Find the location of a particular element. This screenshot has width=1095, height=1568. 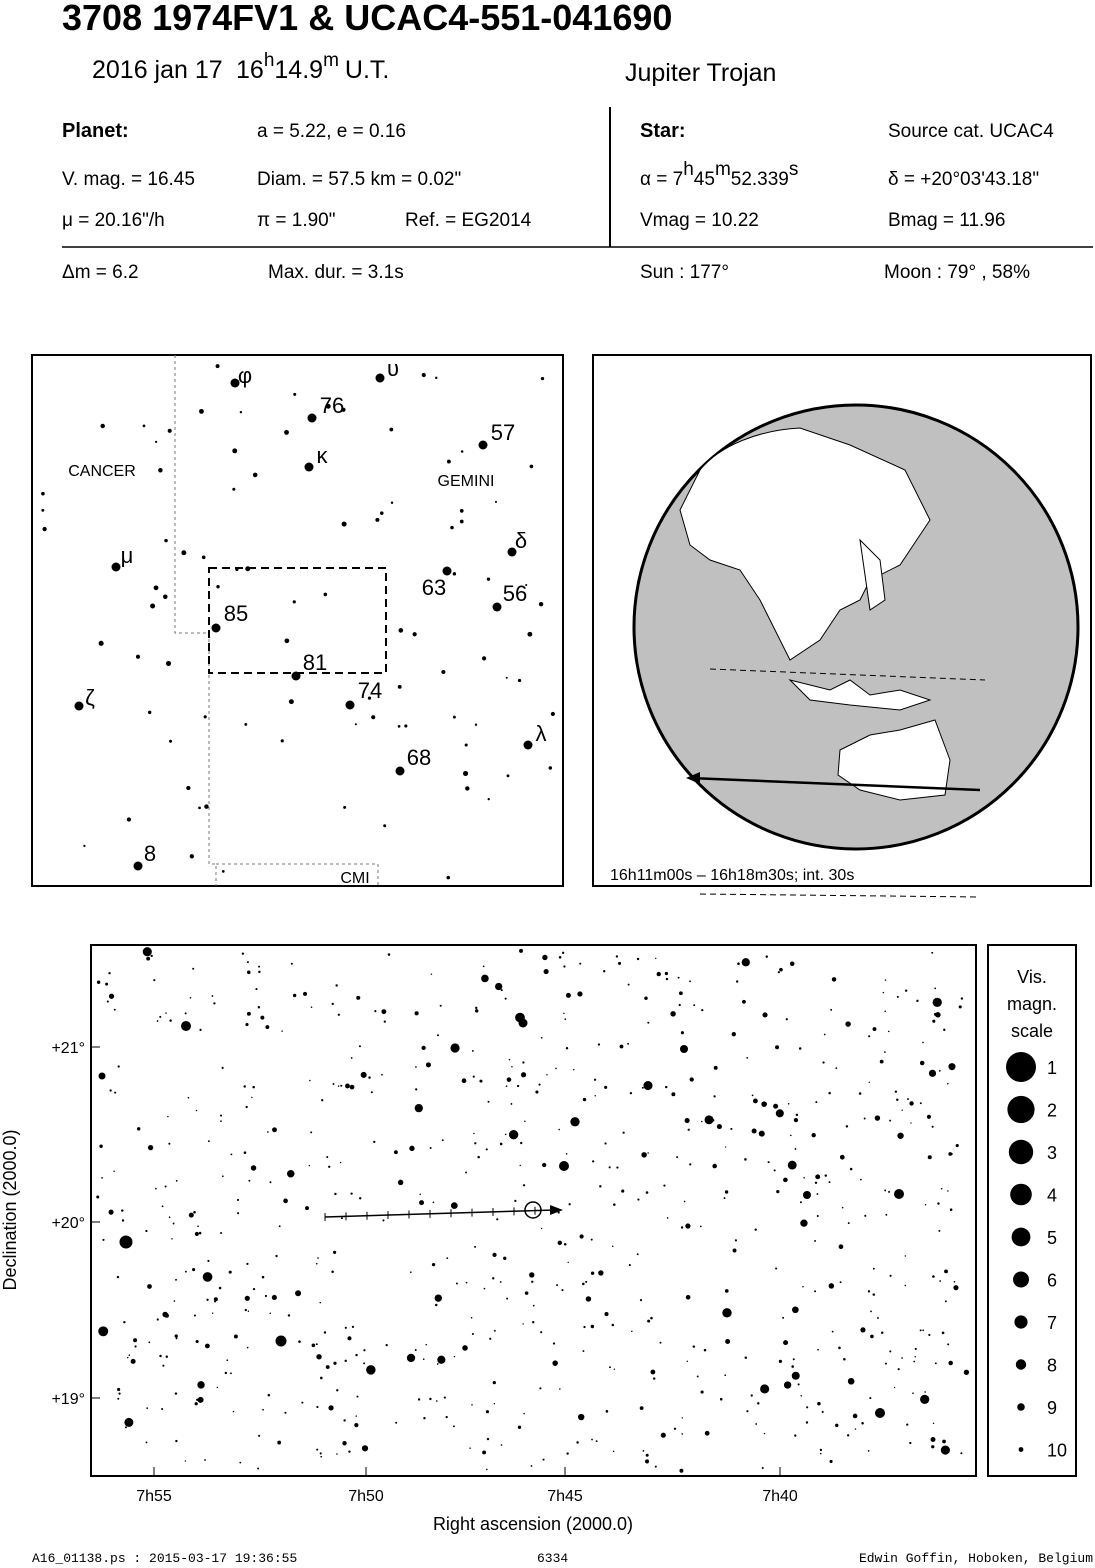

shadow-path is located at coordinates (835, 784).